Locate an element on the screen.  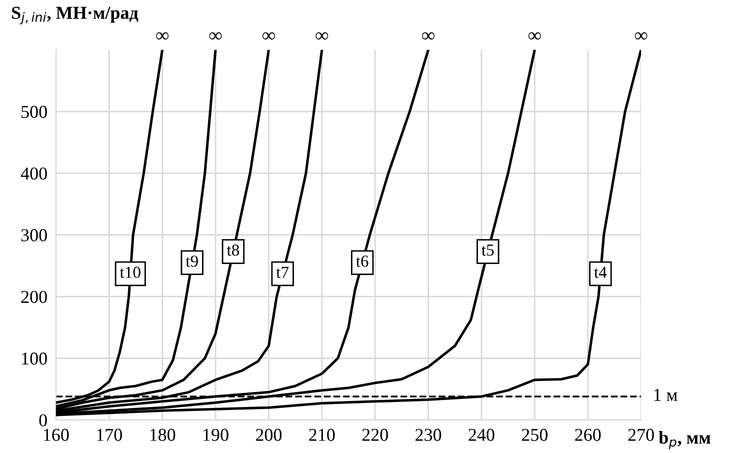
y-tick-label: 400 is located at coordinates (33, 173).